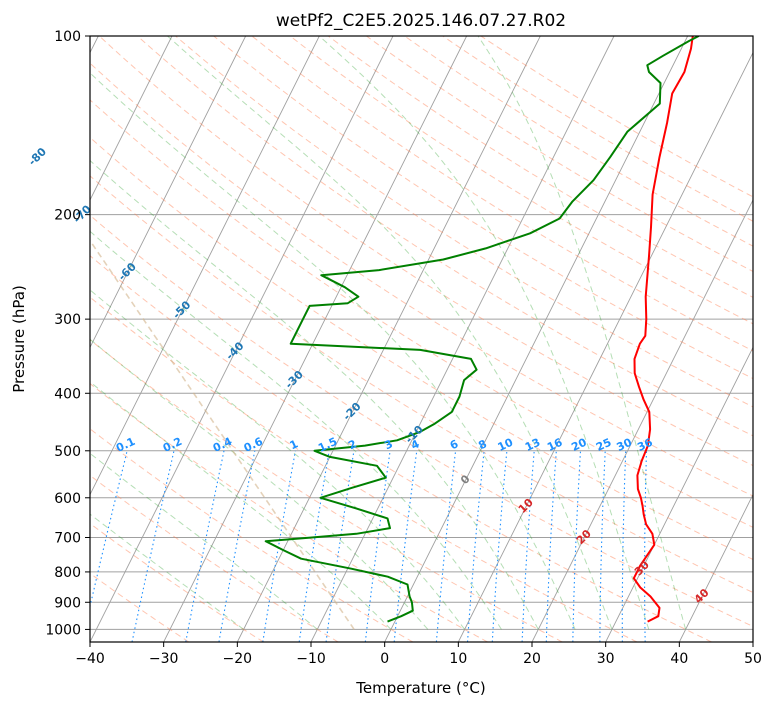  What do you see at coordinates (579, 445) in the screenshot?
I see `mixing-ratio-label: 20` at bounding box center [579, 445].